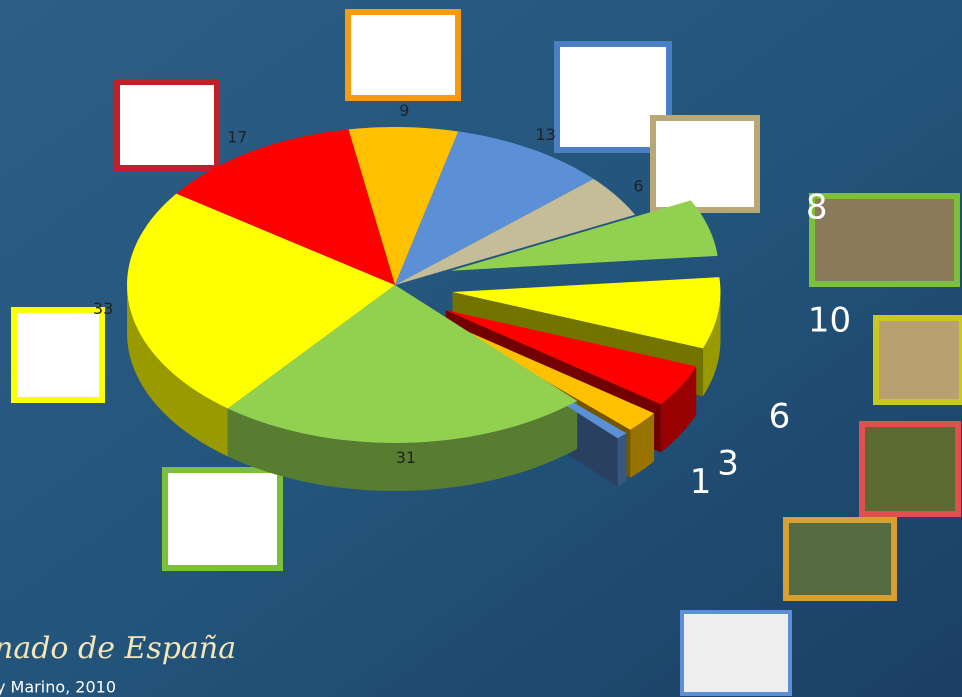 The width and height of the screenshot is (962, 697). Describe the element at coordinates (705, 164) in the screenshot. I see `donkey-picture` at that location.